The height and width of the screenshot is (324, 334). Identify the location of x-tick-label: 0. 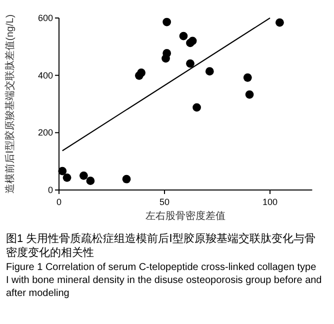
(59, 202).